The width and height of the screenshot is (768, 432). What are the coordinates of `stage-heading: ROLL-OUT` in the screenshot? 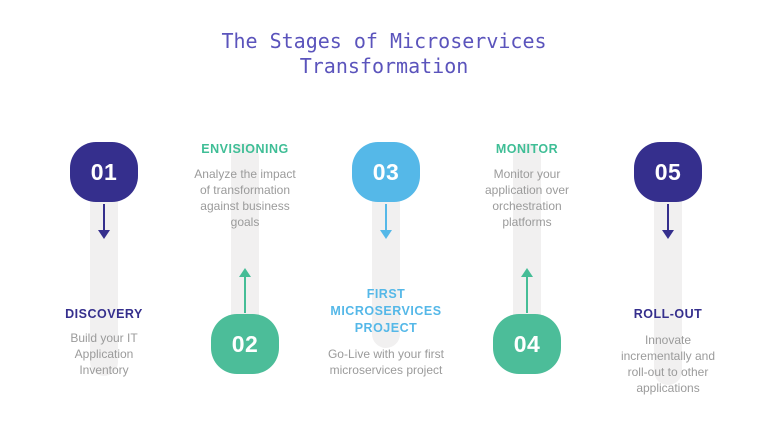 It's located at (668, 314).